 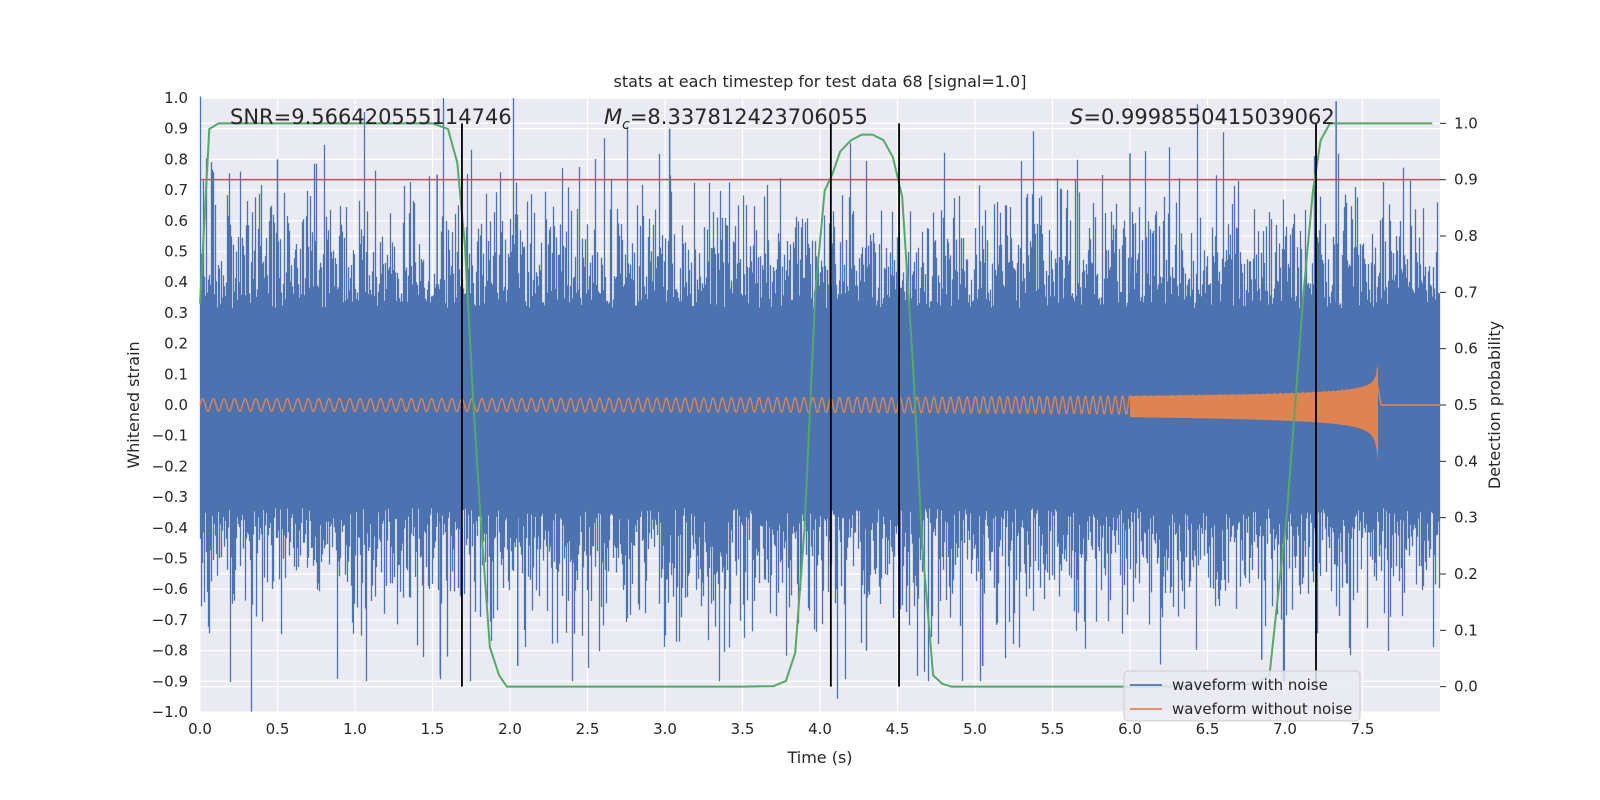 What do you see at coordinates (176, 221) in the screenshot?
I see `y-tick-label: 0.6` at bounding box center [176, 221].